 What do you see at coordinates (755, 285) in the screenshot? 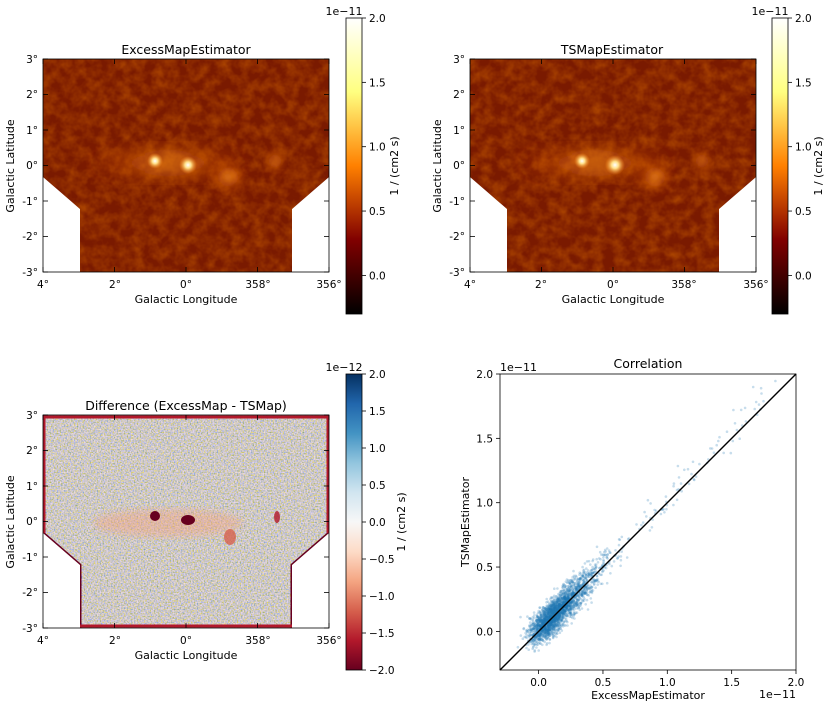
I see `x-tick-label: 356°` at bounding box center [755, 285].